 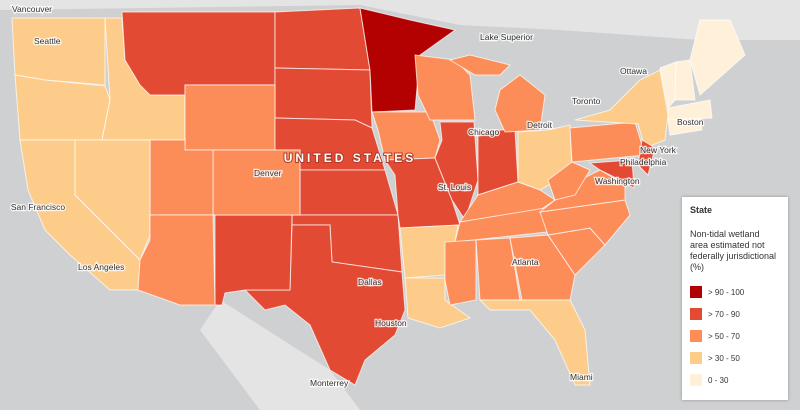 I want to click on legend-item: > 90 - 100, so click(x=735, y=292).